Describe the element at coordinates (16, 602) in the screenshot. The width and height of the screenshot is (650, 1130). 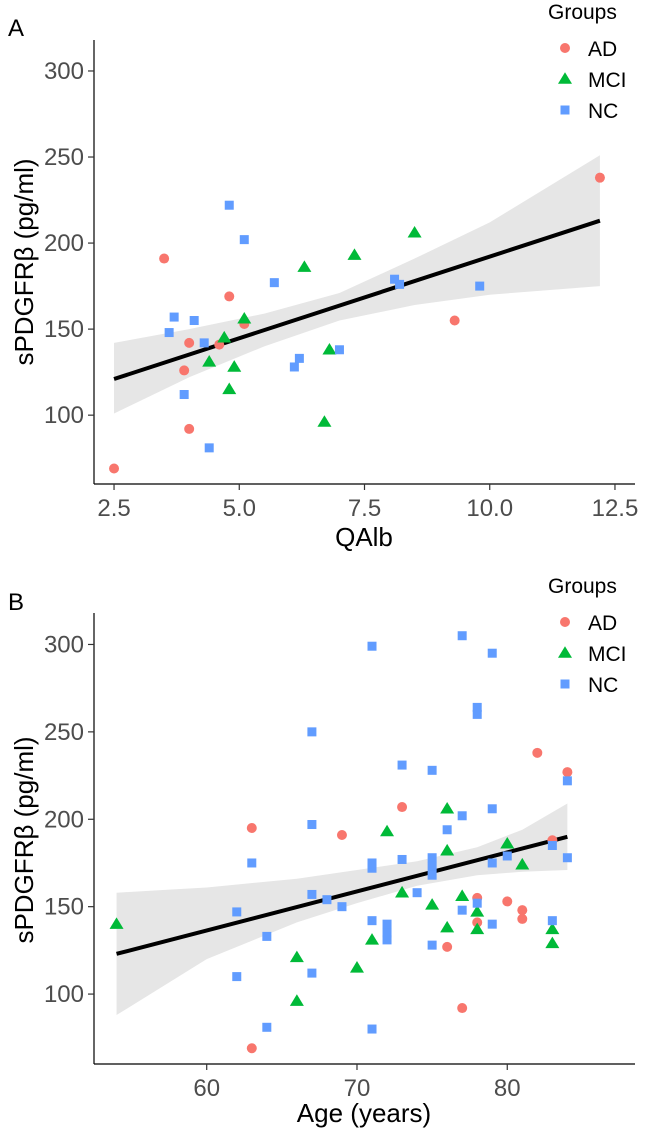
I see `panel-b-letter: B` at that location.